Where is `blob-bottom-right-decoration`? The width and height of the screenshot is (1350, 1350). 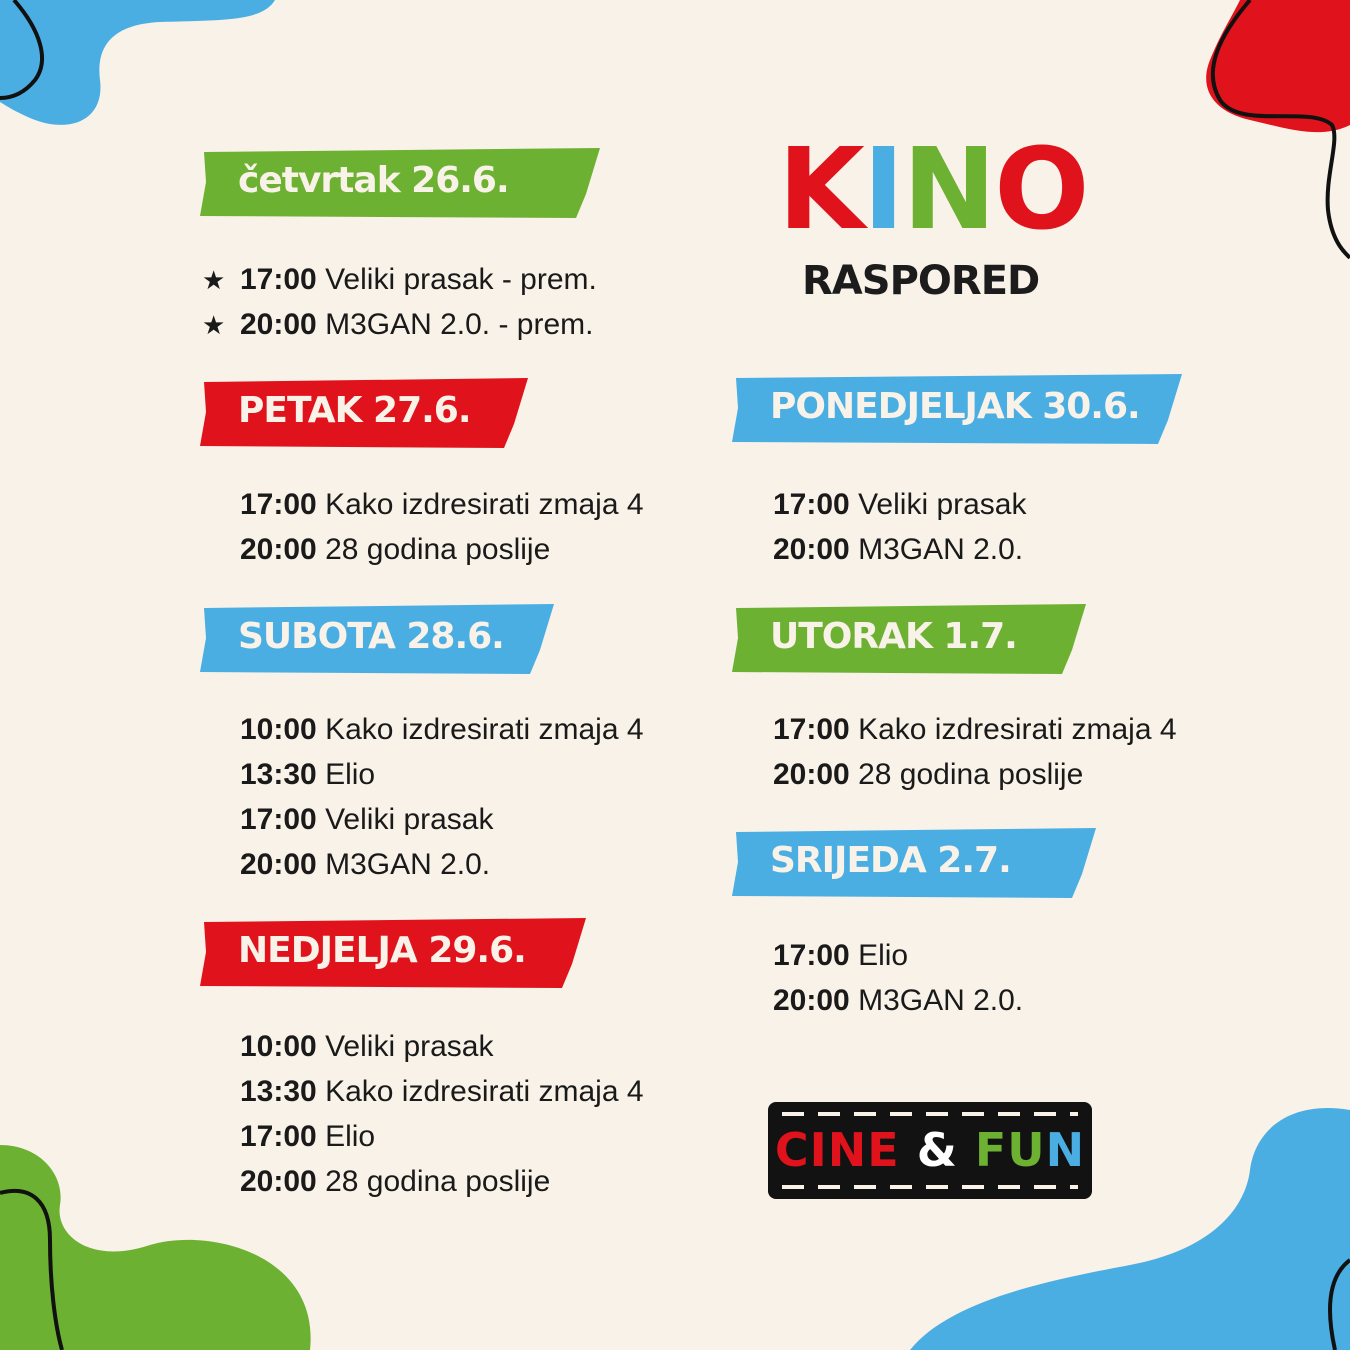
blob-bottom-right-decoration is located at coordinates (1130, 1229).